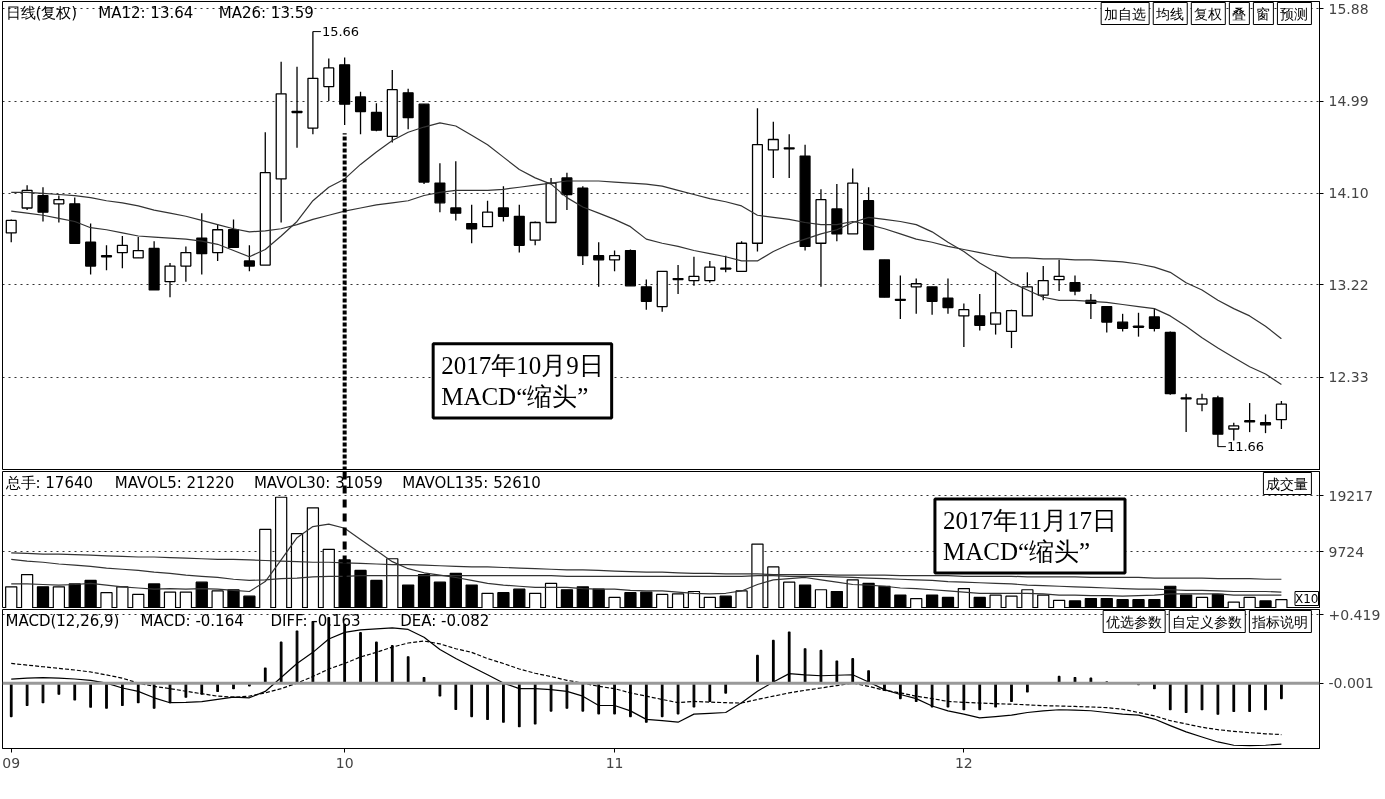 Image resolution: width=1385 pixels, height=799 pixels. Describe the element at coordinates (1348, 193) in the screenshot. I see `y-tick-label: 14.10` at that location.